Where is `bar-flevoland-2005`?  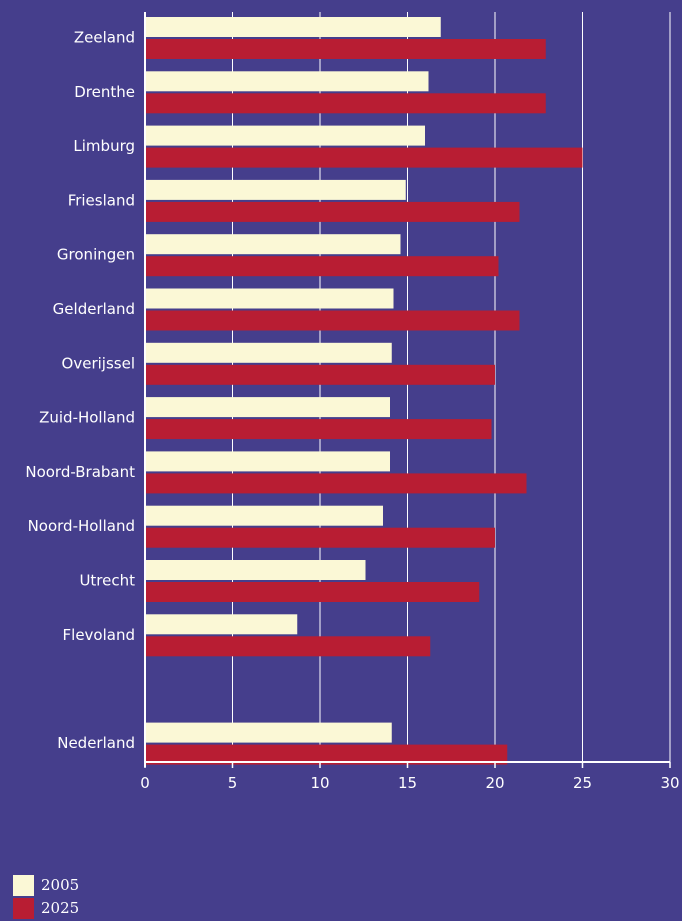
bar-flevoland-2005 is located at coordinates (221, 624).